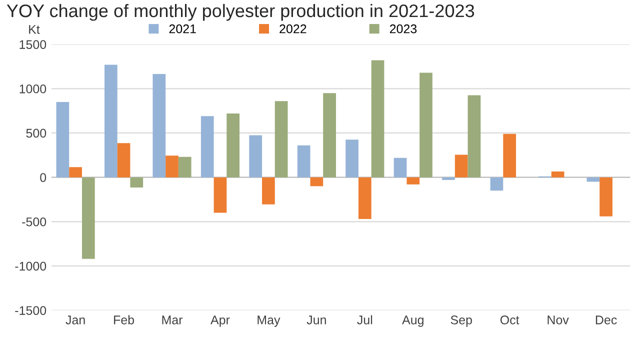  I want to click on y-tick-label: 500, so click(36, 133).